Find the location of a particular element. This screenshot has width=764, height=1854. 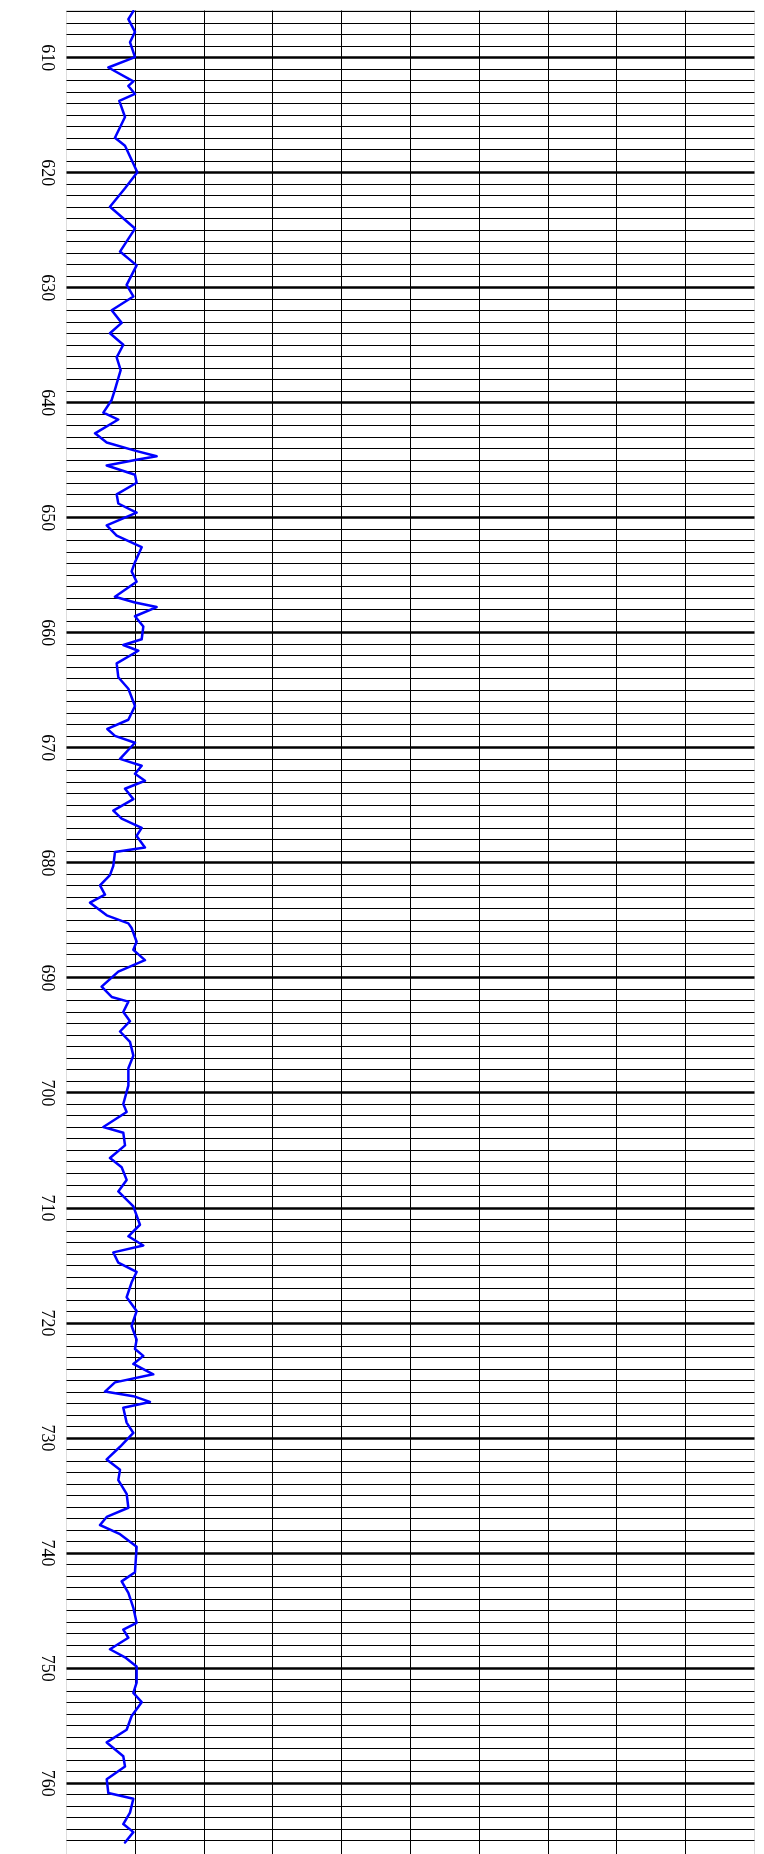

y-tick-label: 690 is located at coordinates (47, 978).